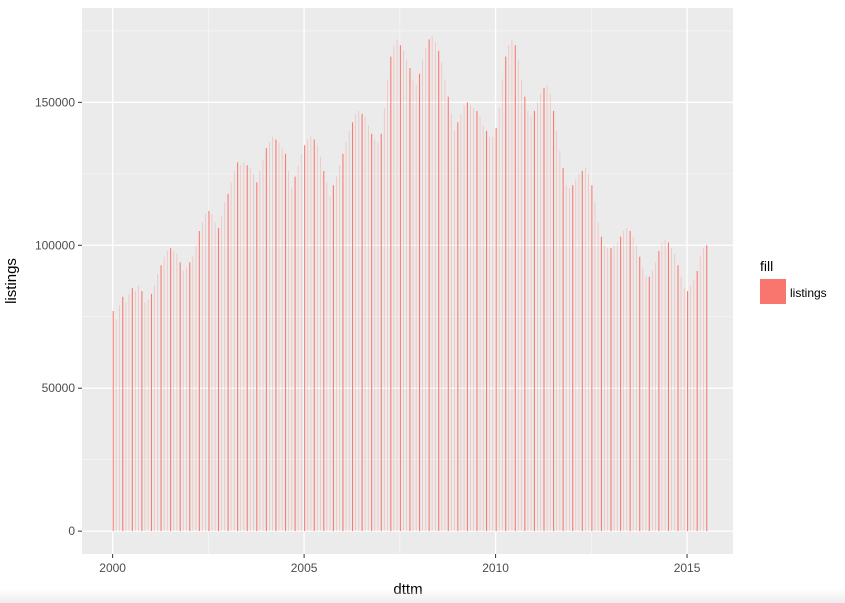 This screenshot has height=603, width=845. I want to click on y-axis-title: listings, so click(11, 281).